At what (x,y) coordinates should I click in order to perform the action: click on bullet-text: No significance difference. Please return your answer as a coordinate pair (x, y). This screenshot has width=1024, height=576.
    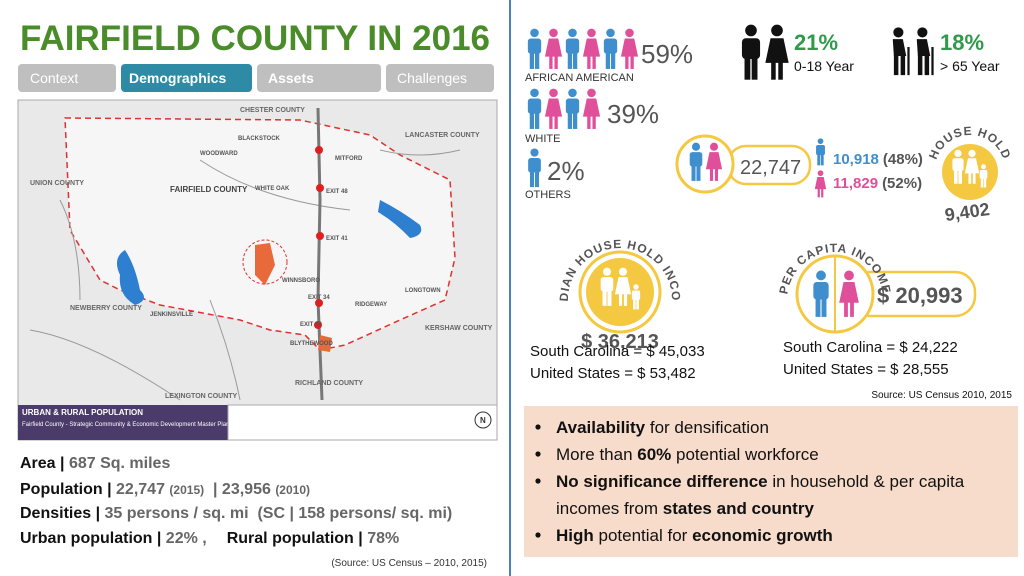
    Looking at the image, I should click on (662, 481).